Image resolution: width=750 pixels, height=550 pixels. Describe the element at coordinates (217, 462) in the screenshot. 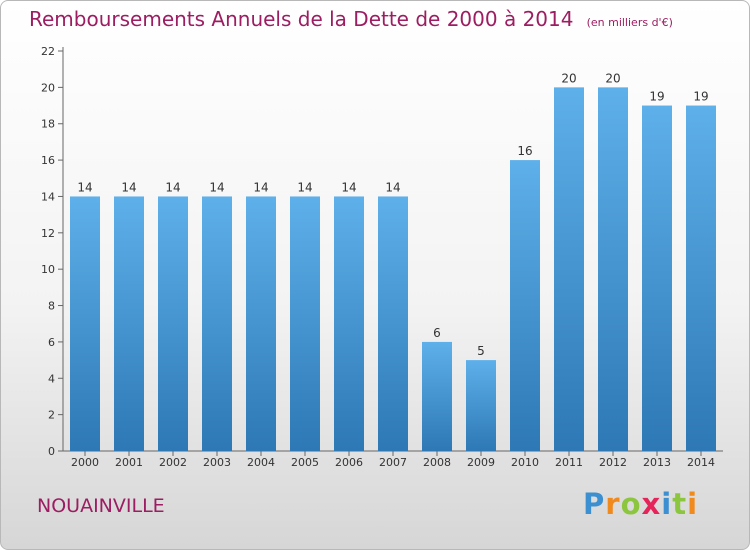

I see `x-tick-label-2003: 2003` at that location.